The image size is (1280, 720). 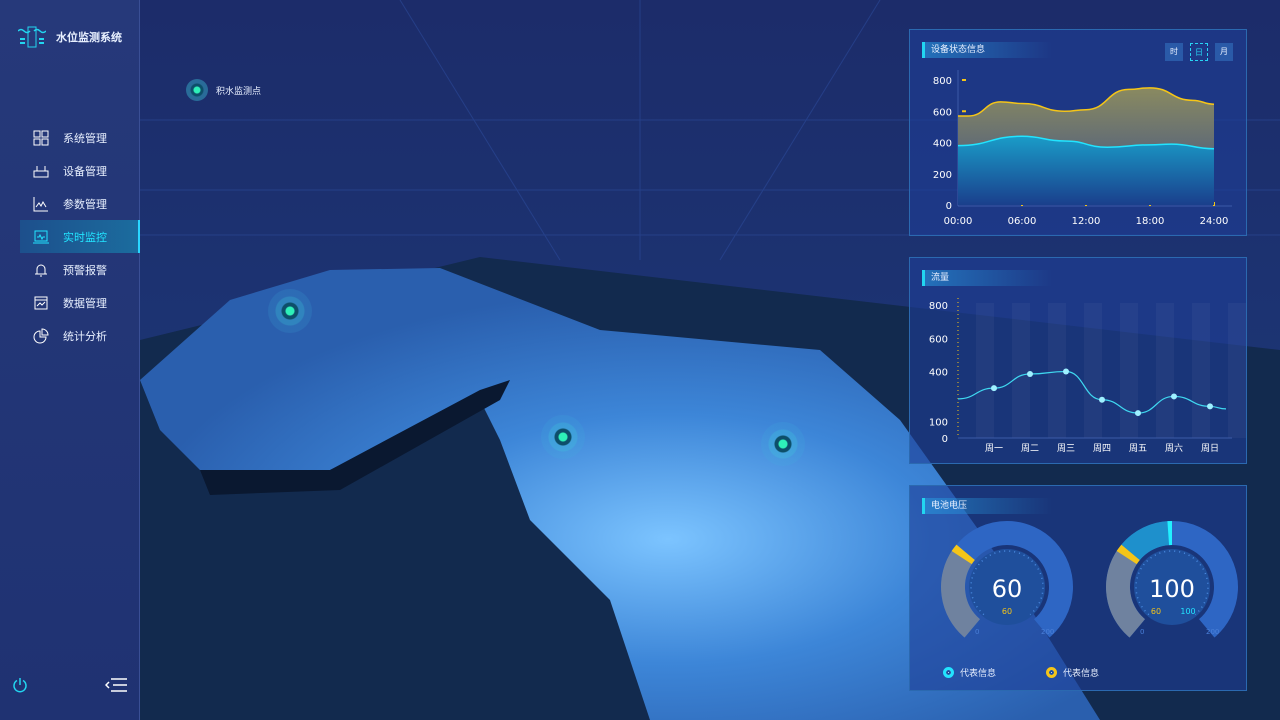 I want to click on battery-panel: 电池电压 60 60 0 200 100 60 100 0 200 代表信息 代表信息, so click(x=1078, y=588).